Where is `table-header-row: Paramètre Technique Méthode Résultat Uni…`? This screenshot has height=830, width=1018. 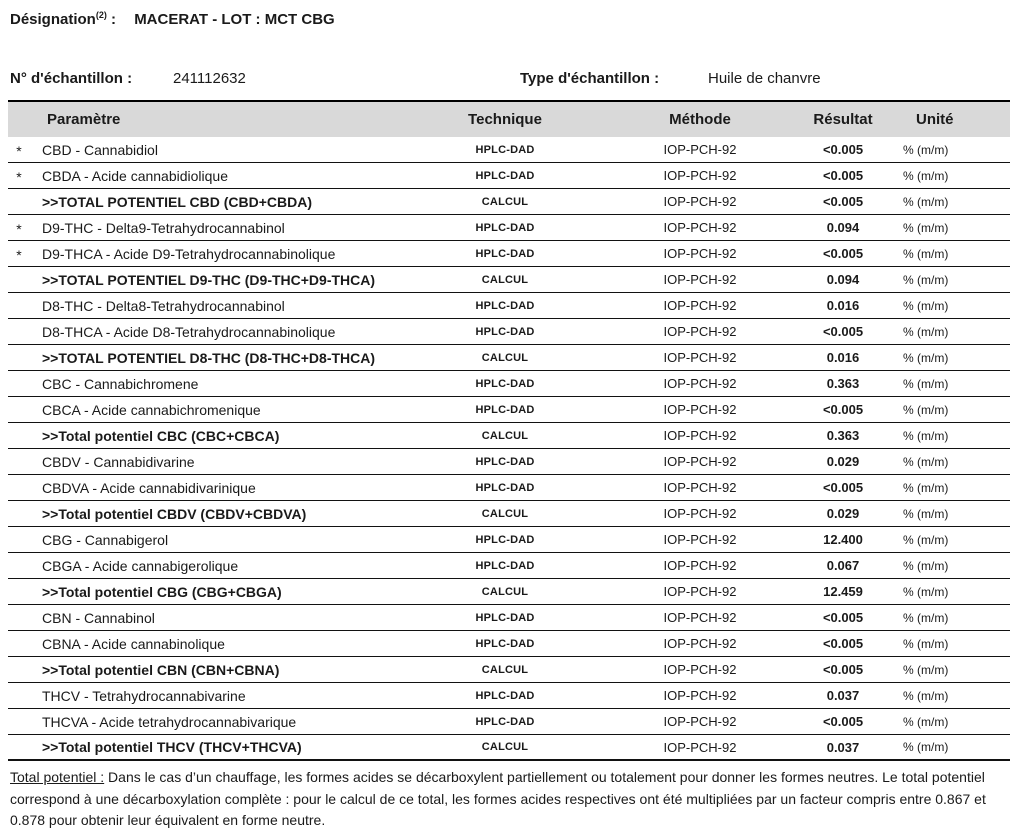 table-header-row: Paramètre Technique Méthode Résultat Uni… is located at coordinates (509, 118).